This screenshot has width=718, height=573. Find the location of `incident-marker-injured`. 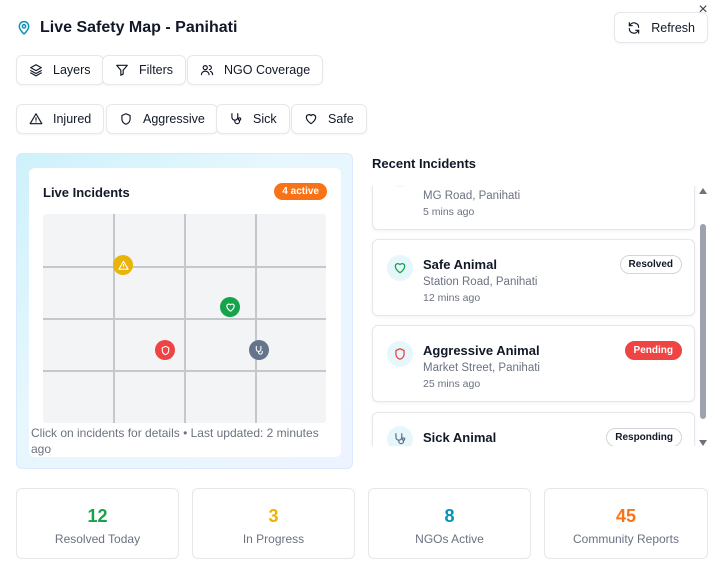

incident-marker-injured is located at coordinates (123, 265).